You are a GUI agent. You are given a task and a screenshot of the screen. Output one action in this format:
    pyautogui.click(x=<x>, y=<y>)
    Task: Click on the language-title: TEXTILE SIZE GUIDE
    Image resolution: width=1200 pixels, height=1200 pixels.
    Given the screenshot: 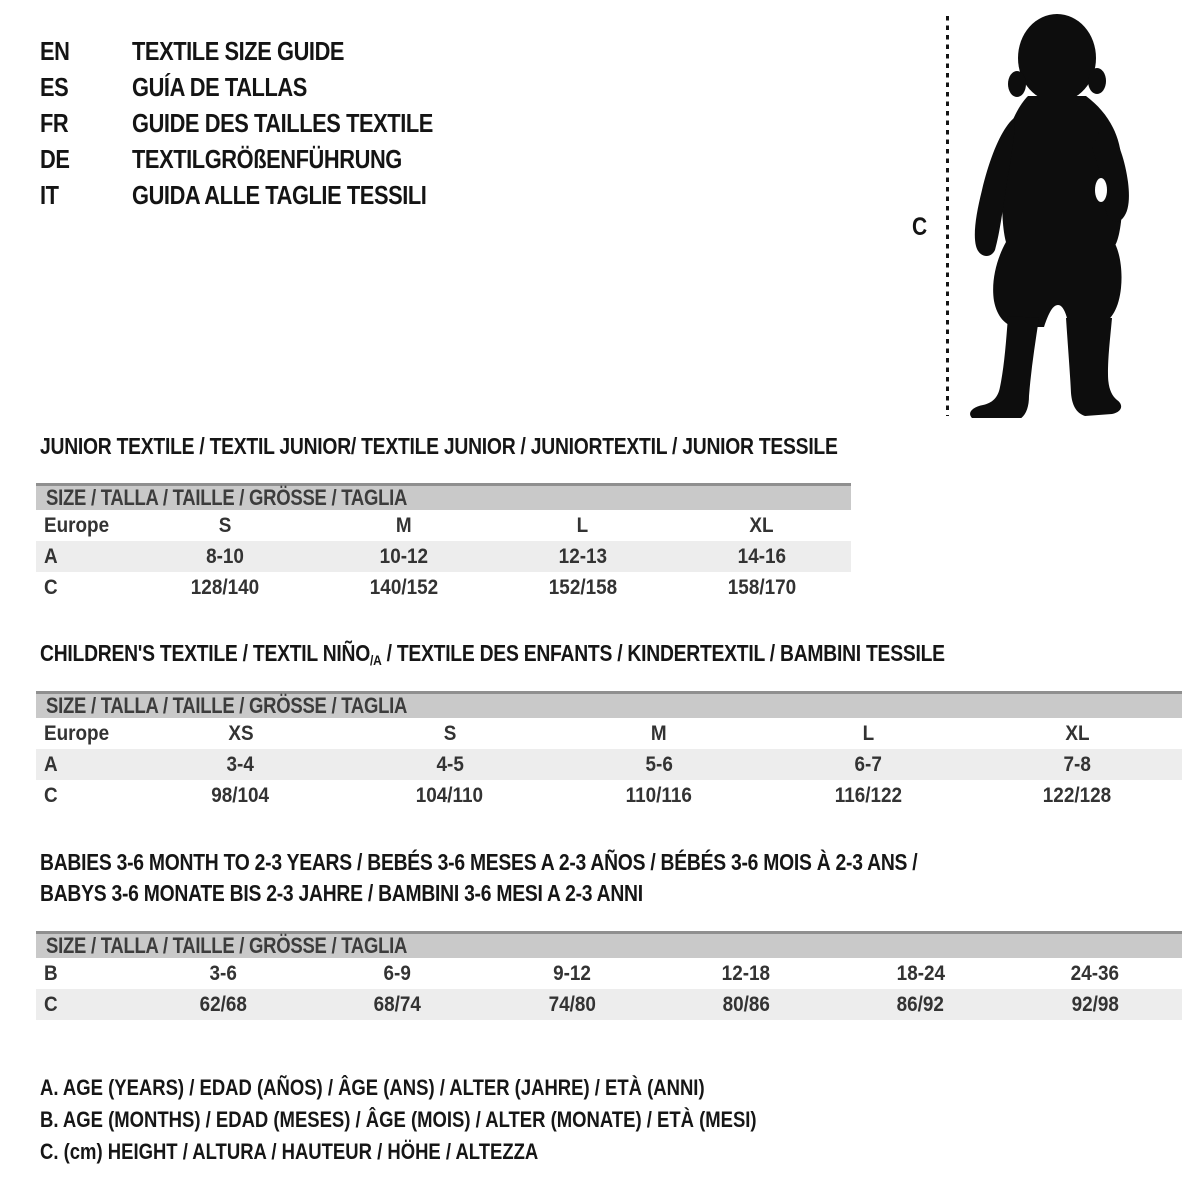 What is the action you would take?
    pyautogui.click(x=258, y=51)
    